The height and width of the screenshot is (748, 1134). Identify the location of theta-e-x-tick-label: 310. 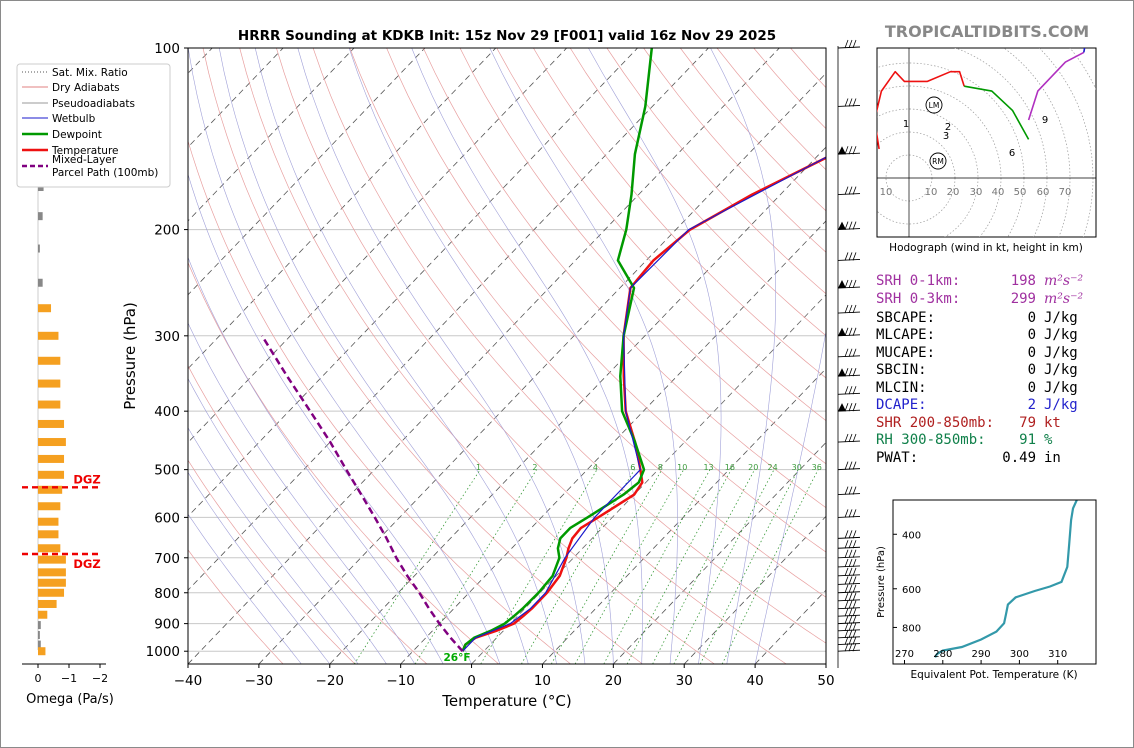
(1057, 654).